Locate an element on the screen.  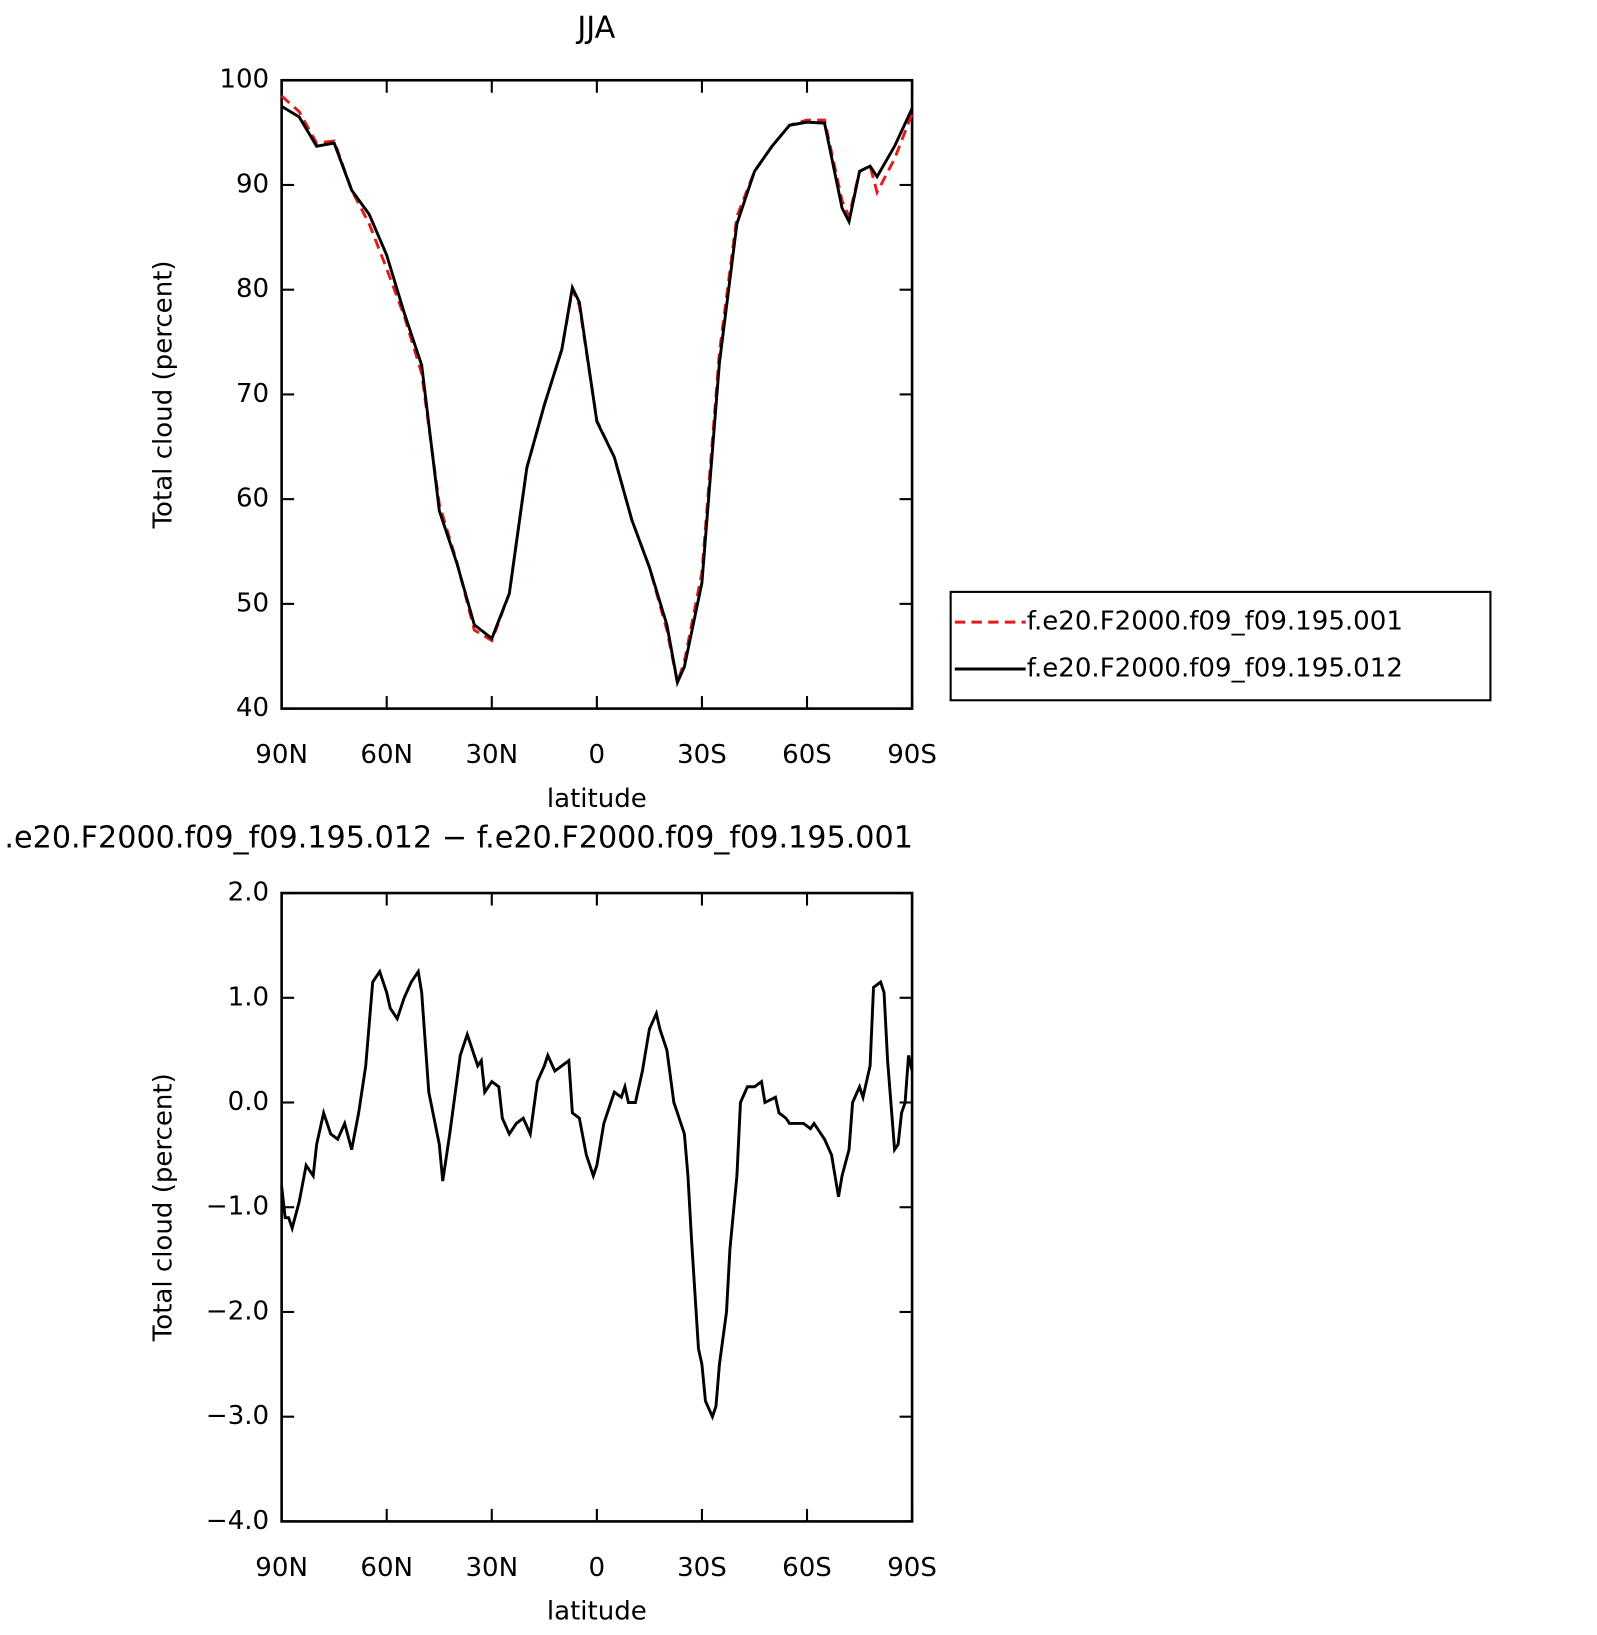
y-tick-label: 0.0 is located at coordinates (248, 1102).